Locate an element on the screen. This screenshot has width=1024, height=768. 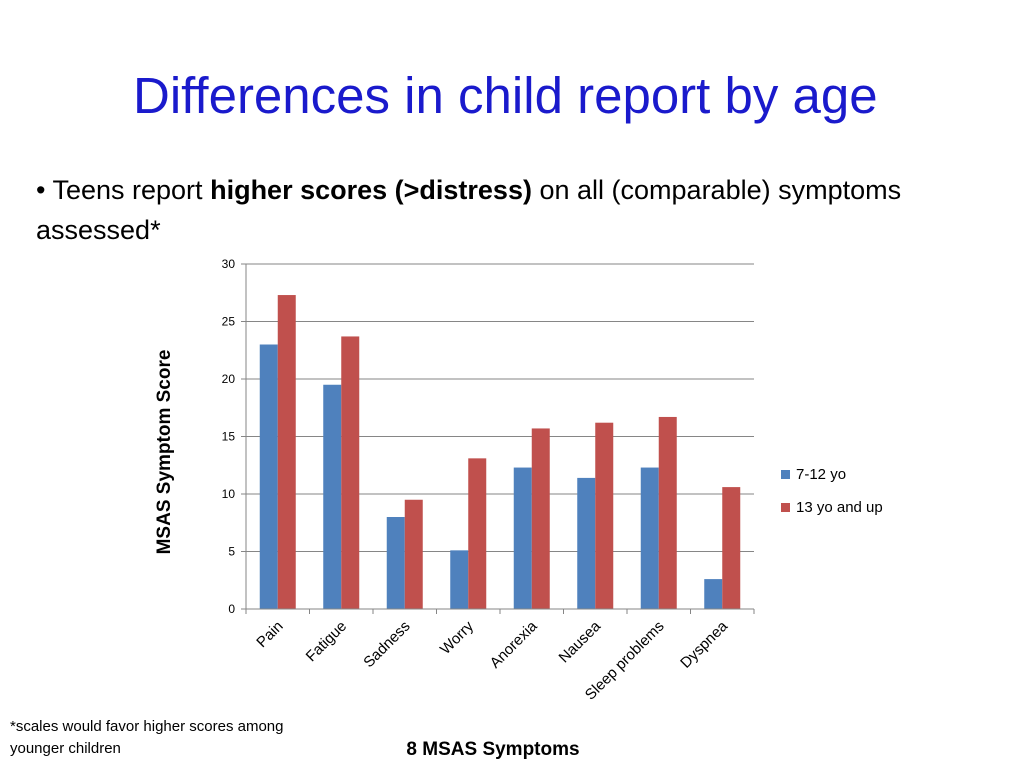
x-tick-label: Pain is located at coordinates (269, 634).